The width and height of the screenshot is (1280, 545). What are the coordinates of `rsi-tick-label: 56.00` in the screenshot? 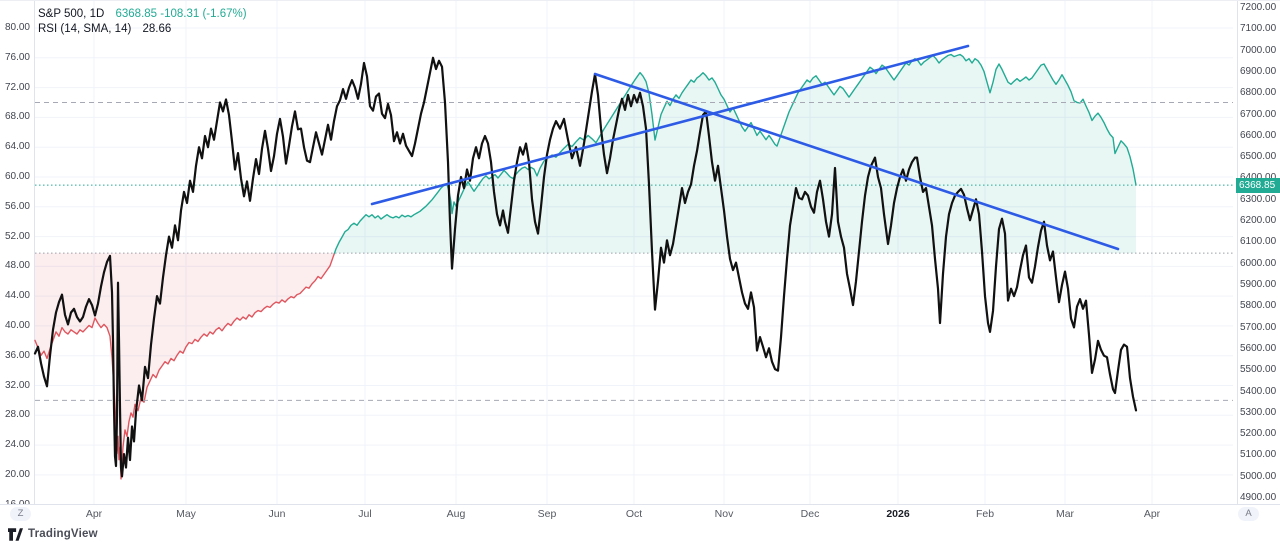 It's located at (17, 206).